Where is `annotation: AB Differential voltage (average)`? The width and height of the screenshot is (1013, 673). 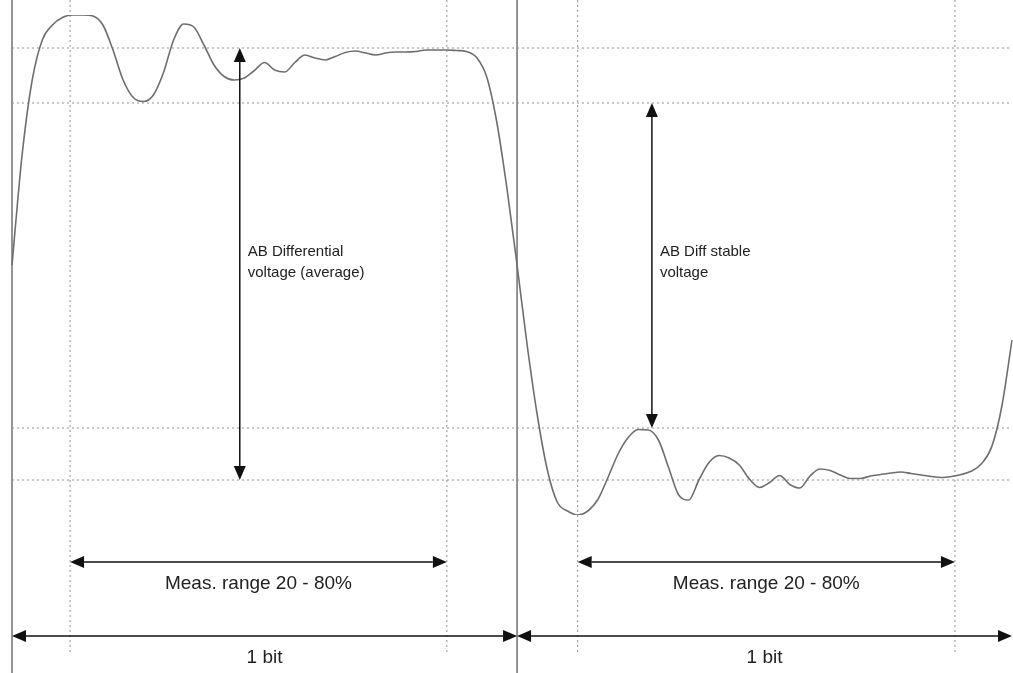
annotation: AB Differential voltage (average) is located at coordinates (306, 261).